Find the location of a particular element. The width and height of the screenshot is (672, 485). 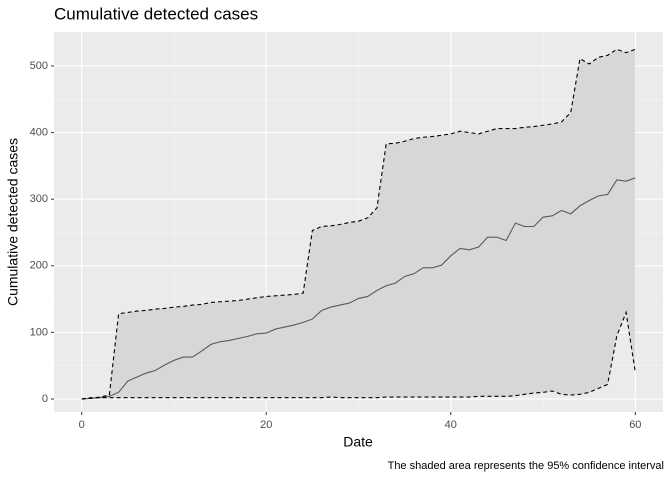

y-tick-label: 500 is located at coordinates (39, 66).